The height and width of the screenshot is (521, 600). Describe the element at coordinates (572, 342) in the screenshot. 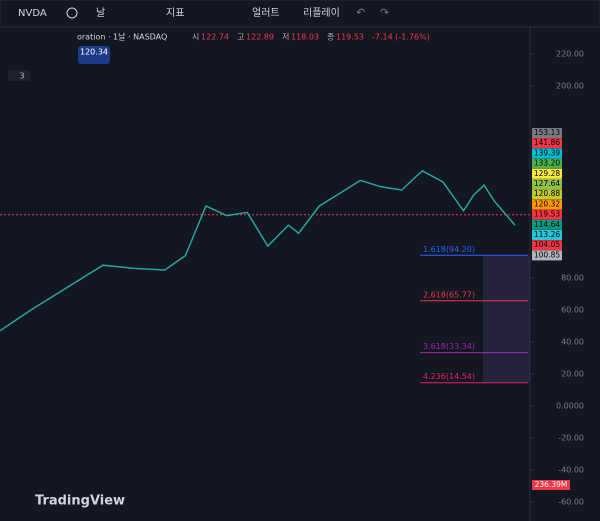

I see `y-tick-label: 40.00` at that location.